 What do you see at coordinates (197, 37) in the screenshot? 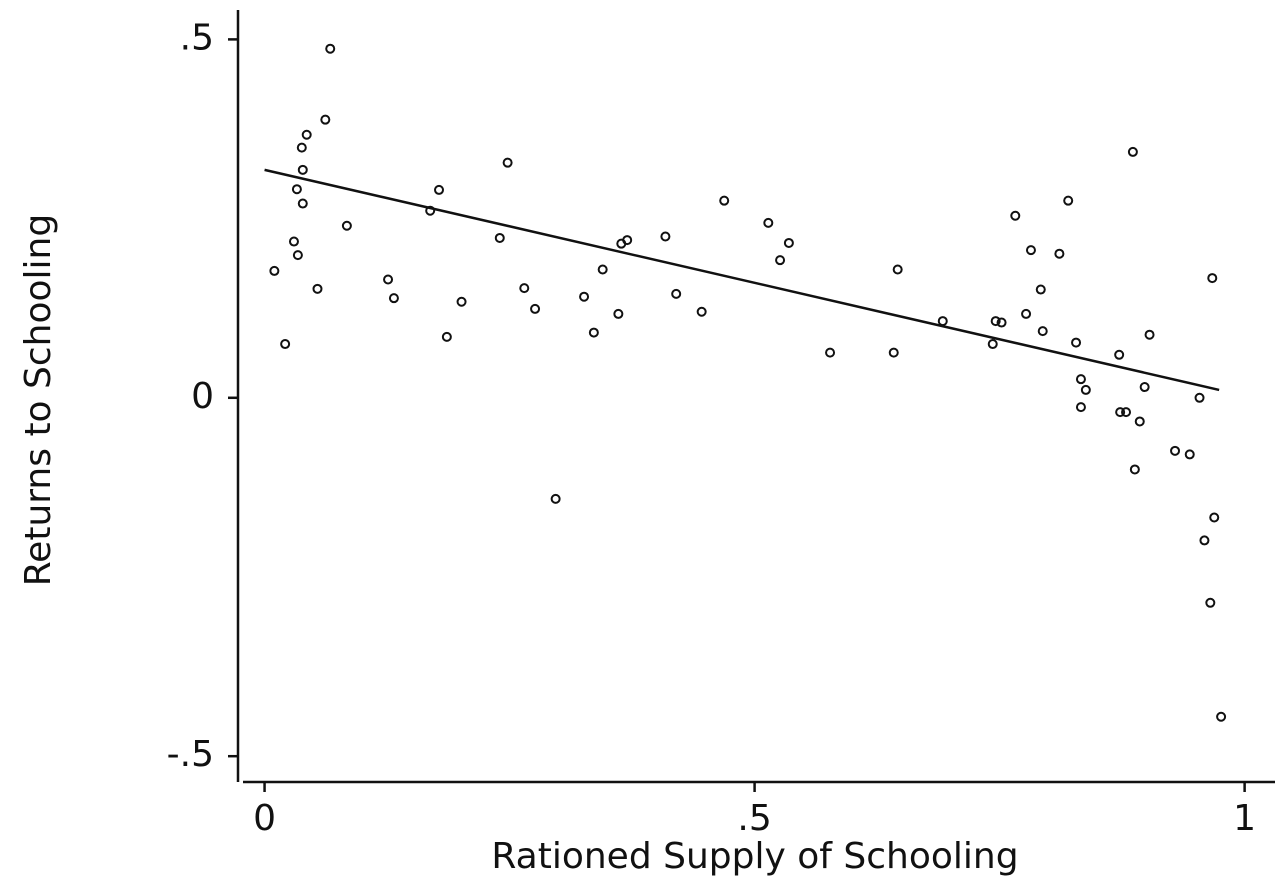
I see `y-tick-label: .5` at bounding box center [197, 37].